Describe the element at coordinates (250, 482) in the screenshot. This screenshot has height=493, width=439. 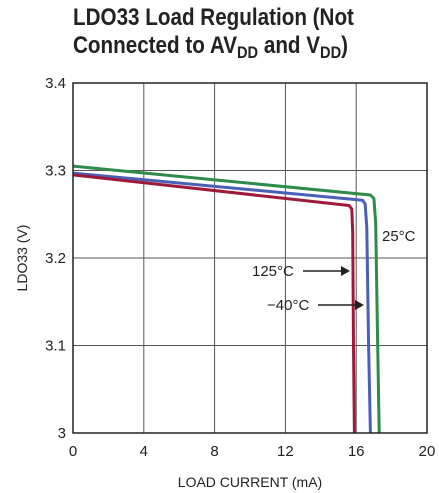
I see `x-axis-label: LOAD CURRENT (mA)` at that location.